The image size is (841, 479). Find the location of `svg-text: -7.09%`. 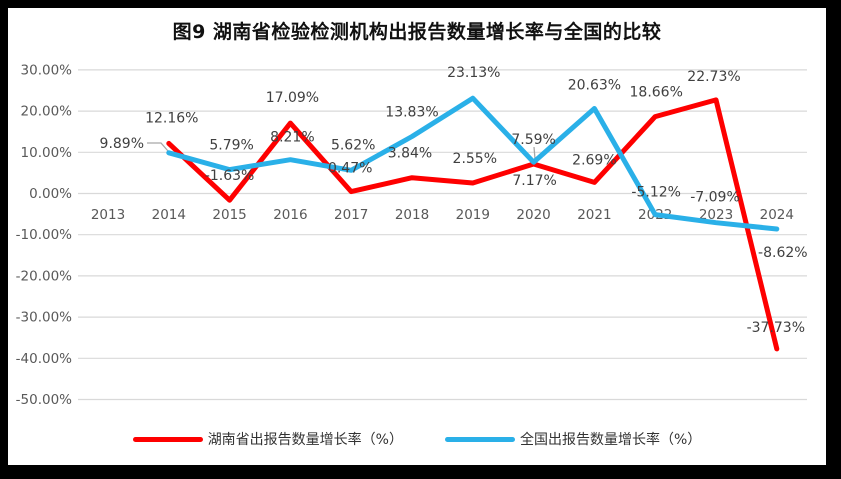

svg-text: -7.09% is located at coordinates (715, 198).